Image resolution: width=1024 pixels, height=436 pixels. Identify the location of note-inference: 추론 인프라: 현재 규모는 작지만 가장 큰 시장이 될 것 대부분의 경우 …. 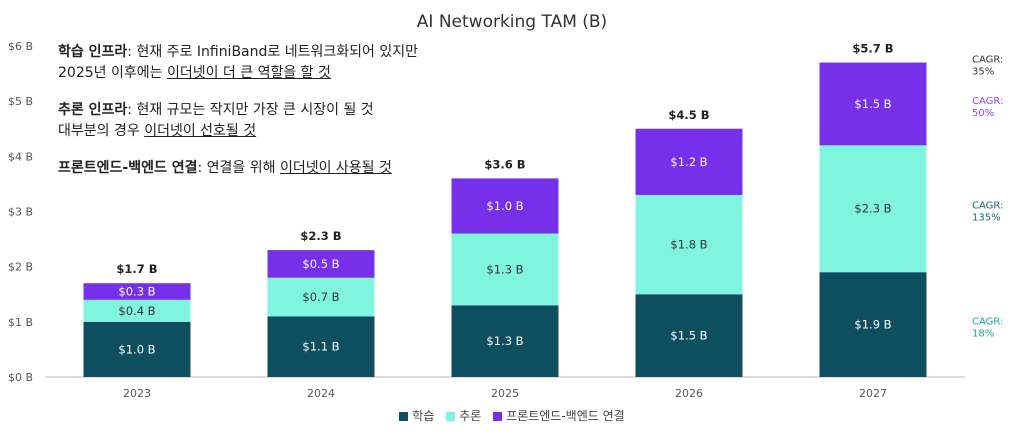
(216, 120).